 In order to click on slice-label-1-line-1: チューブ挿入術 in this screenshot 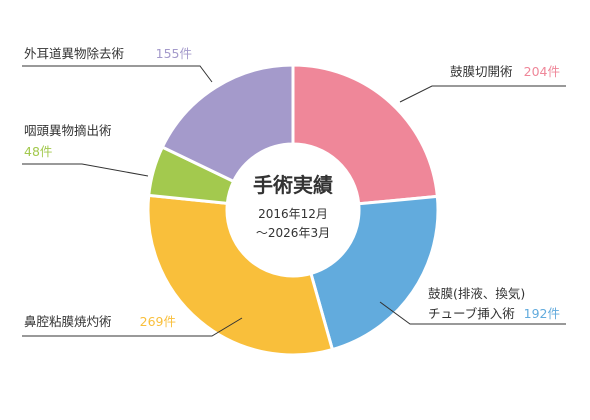, I will do `click(471, 313)`.